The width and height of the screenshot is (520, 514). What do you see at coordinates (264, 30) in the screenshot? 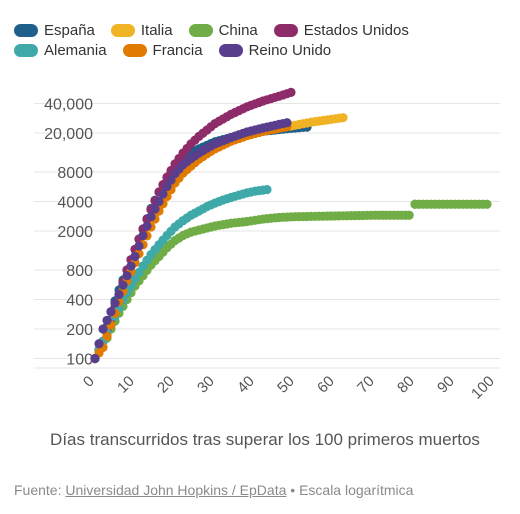
I see `legend-row-1: España Italia China Estados Unidos` at bounding box center [264, 30].